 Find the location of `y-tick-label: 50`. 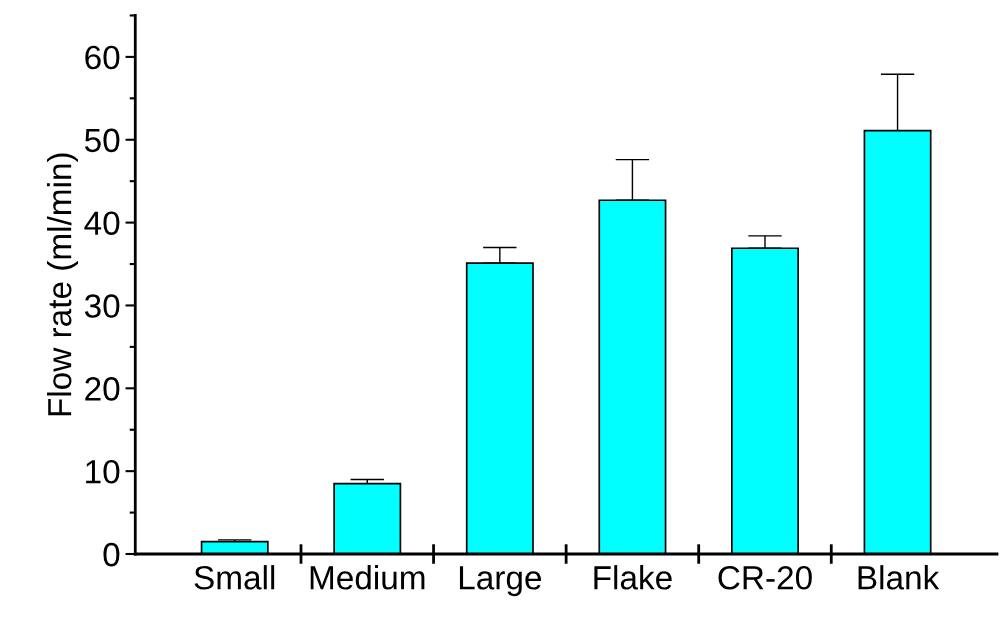

y-tick-label: 50 is located at coordinates (102, 140).